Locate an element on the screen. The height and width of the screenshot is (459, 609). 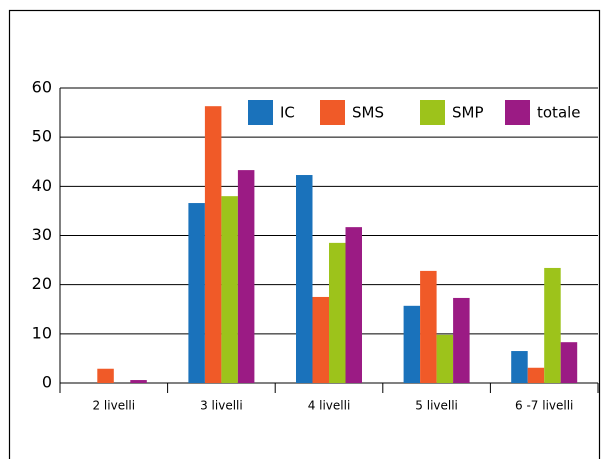
legend-label: IC is located at coordinates (287, 113).